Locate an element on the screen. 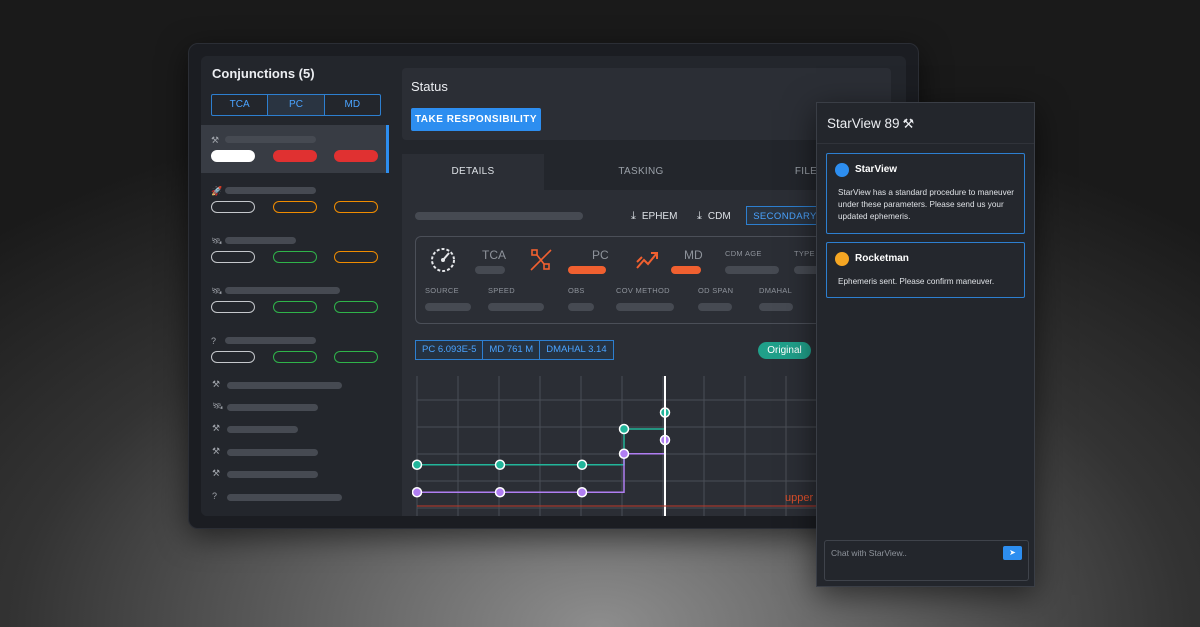  threshold-label: upper is located at coordinates (799, 498).